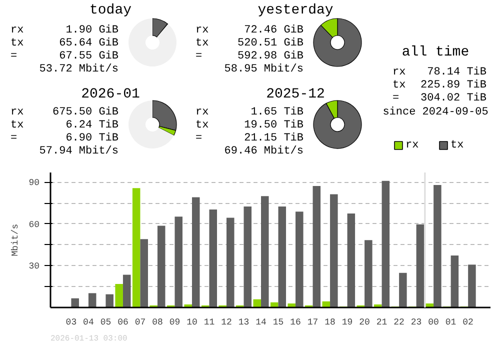 The width and height of the screenshot is (500, 348). I want to click on y-axis-title: Mbit/s, so click(15, 240).